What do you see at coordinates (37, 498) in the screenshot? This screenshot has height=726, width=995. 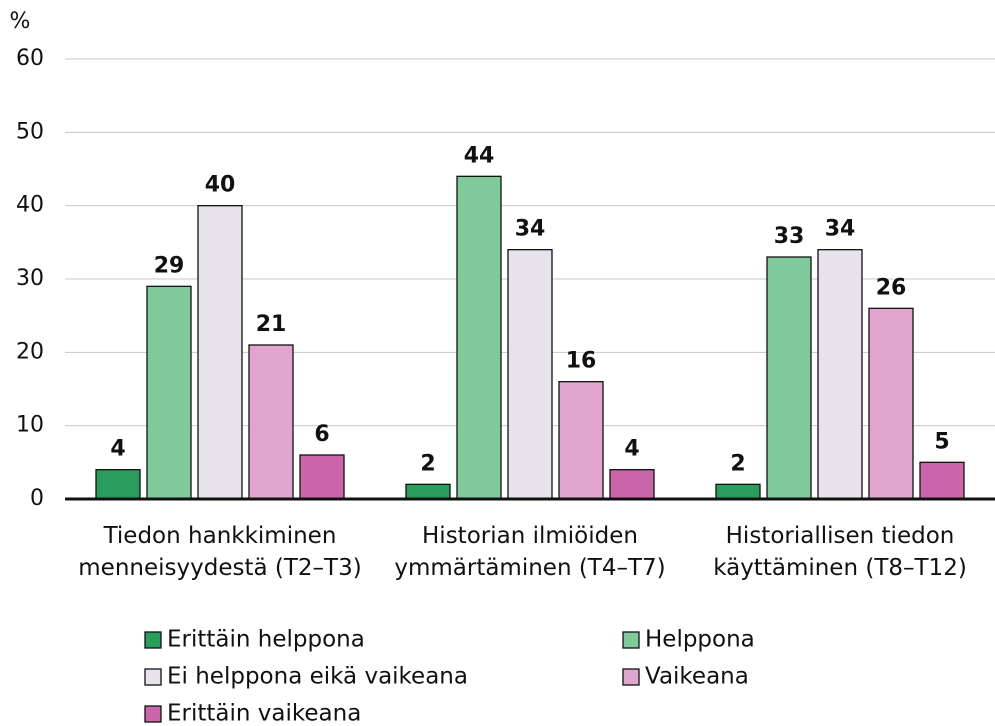 I see `y-tick-label: 0` at bounding box center [37, 498].